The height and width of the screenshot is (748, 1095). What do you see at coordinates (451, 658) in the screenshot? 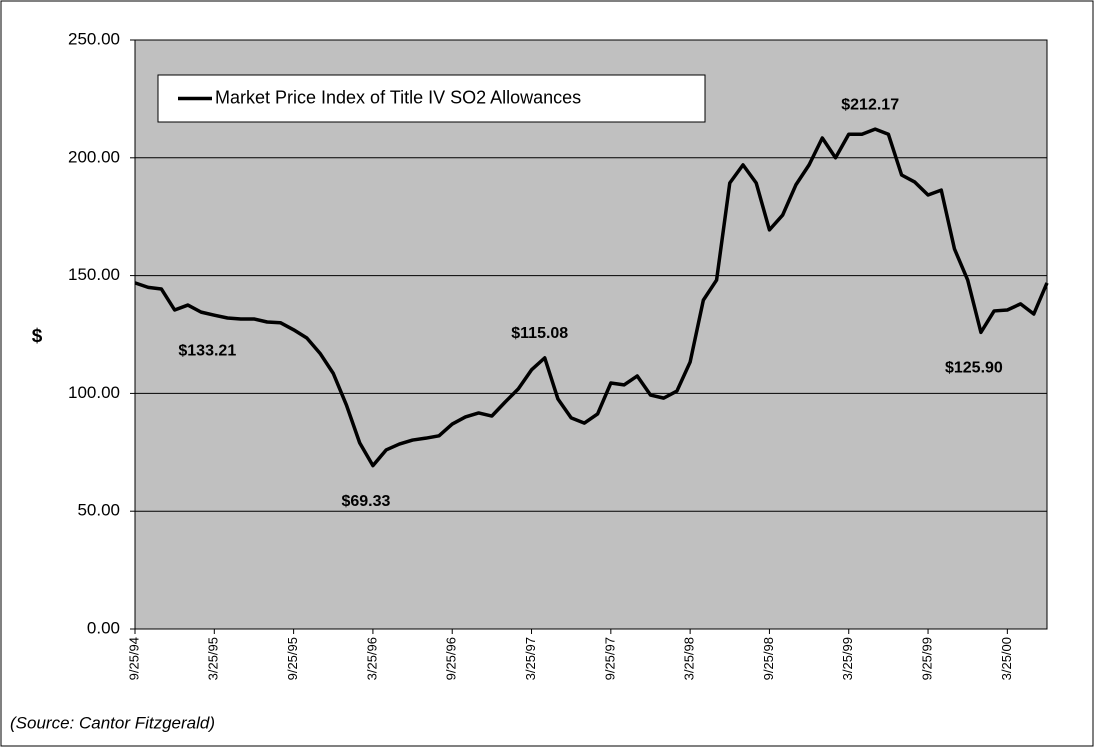
I see `x-tick-label: 9/25/96` at bounding box center [451, 658].